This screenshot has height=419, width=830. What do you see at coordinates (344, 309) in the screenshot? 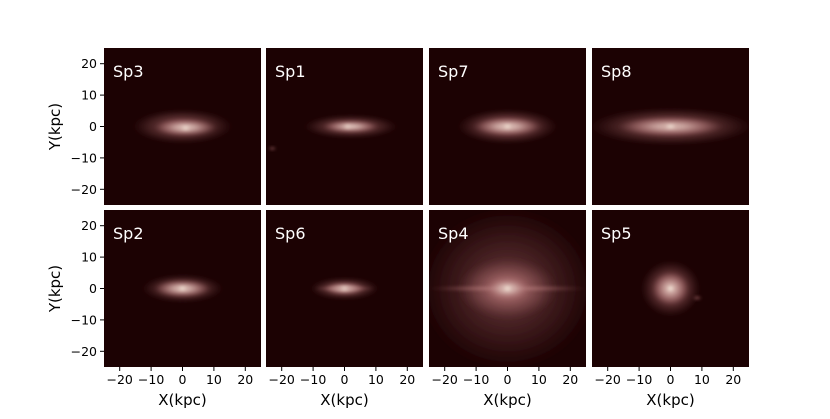
I see `panel-sp6: Sp6 −20 −10 0 10 20 X(kpc)` at bounding box center [344, 309].